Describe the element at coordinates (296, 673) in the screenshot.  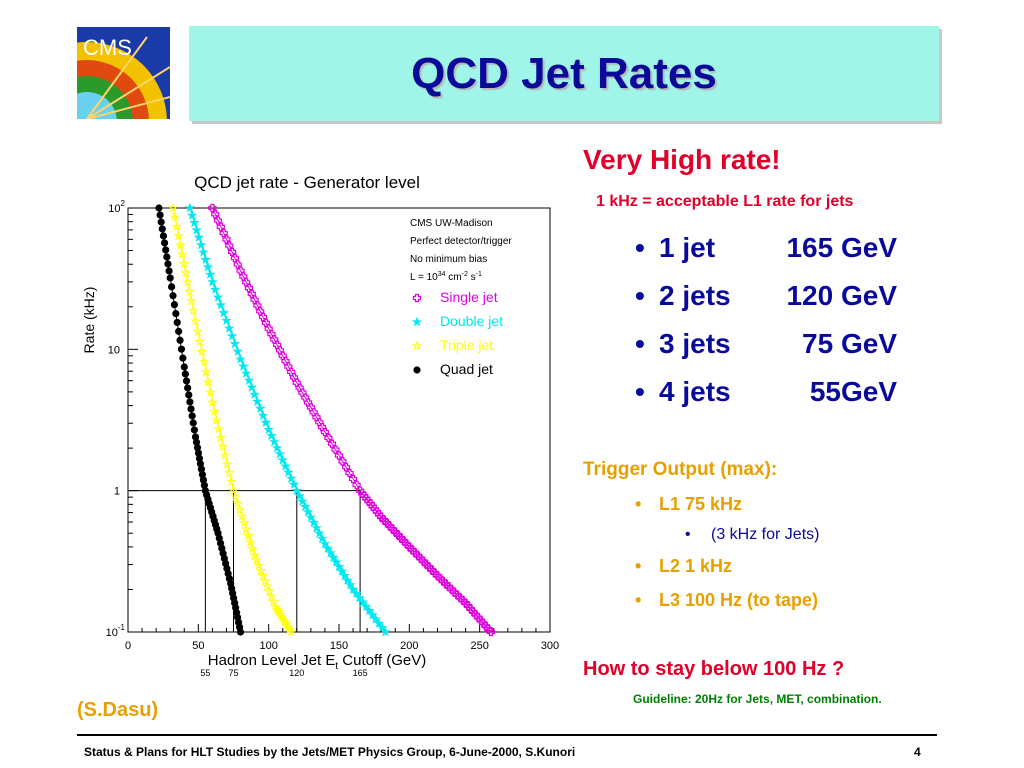
I see `cutoff-label: 120` at that location.